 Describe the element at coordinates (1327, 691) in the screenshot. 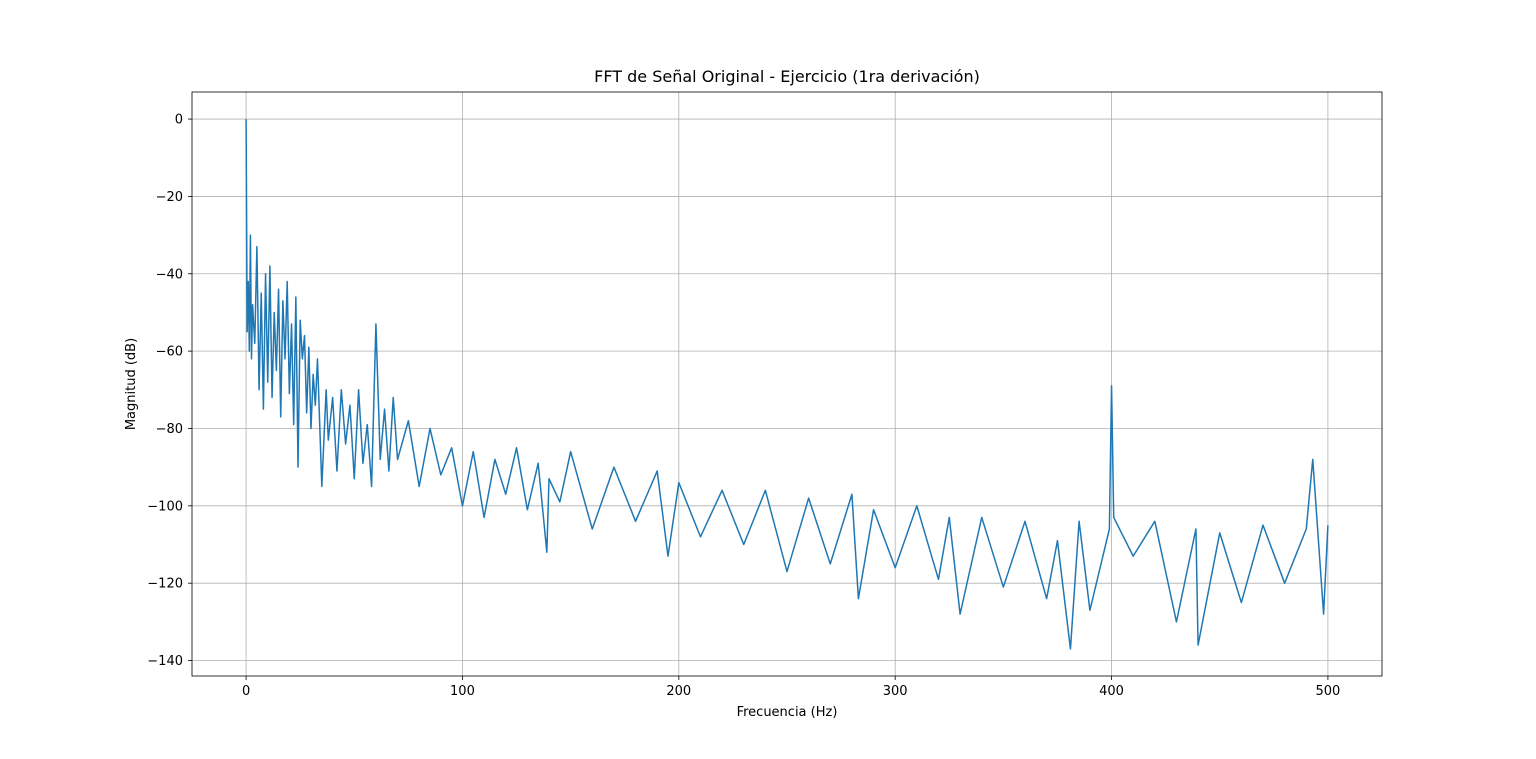

I see `x-tick-label: 500` at that location.